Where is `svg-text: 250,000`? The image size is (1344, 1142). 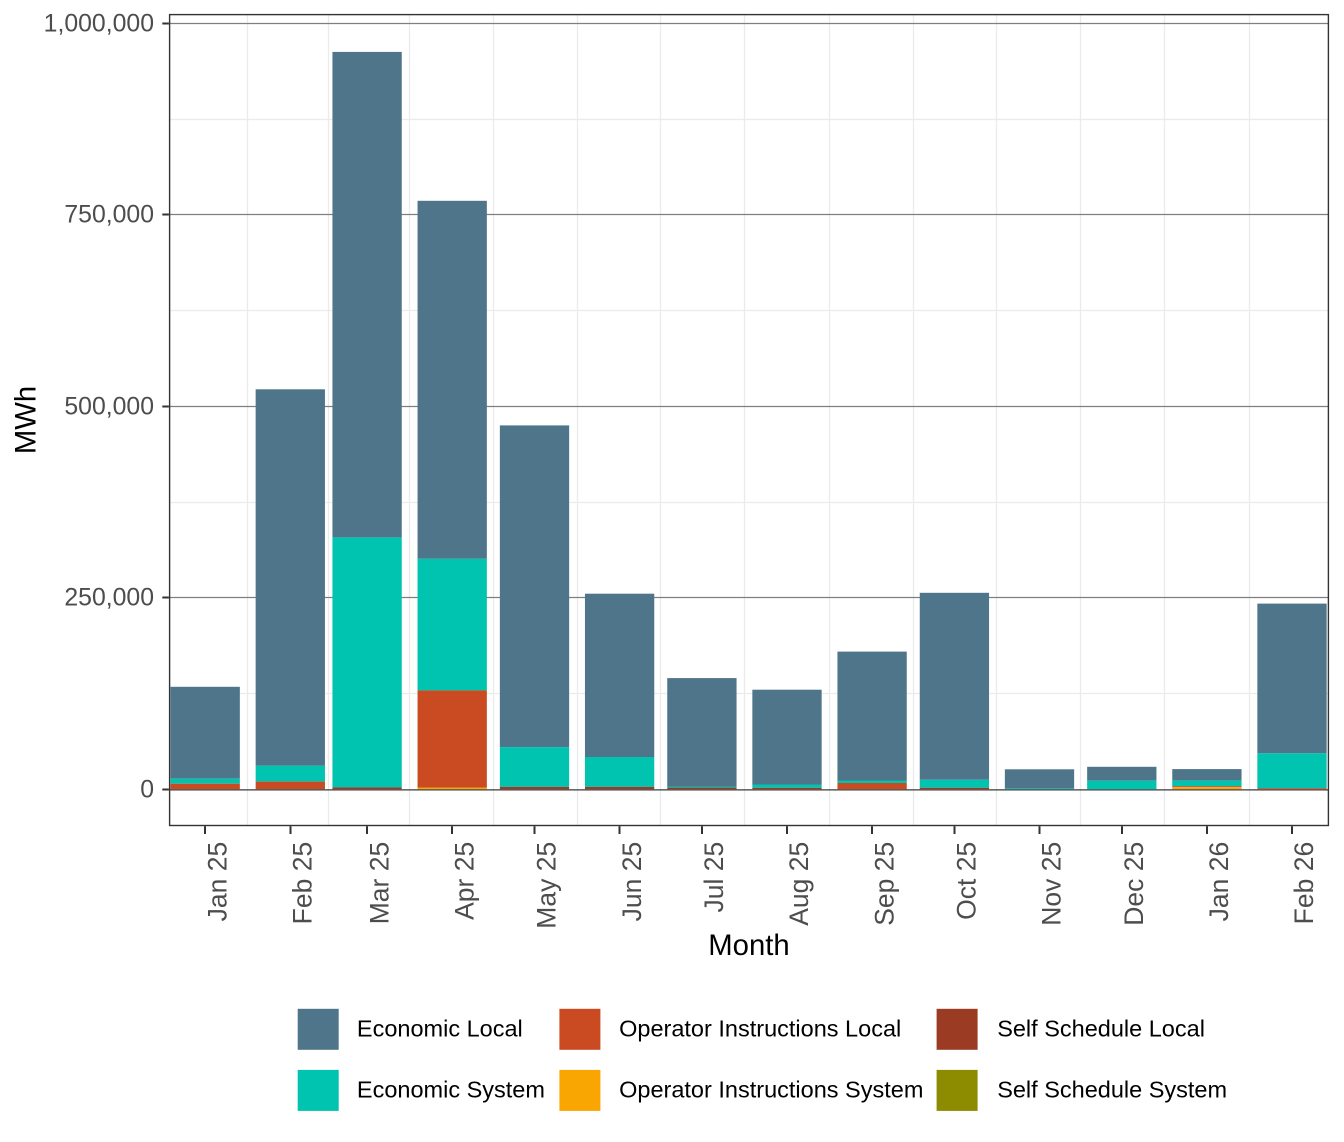 svg-text: 250,000 is located at coordinates (109, 598).